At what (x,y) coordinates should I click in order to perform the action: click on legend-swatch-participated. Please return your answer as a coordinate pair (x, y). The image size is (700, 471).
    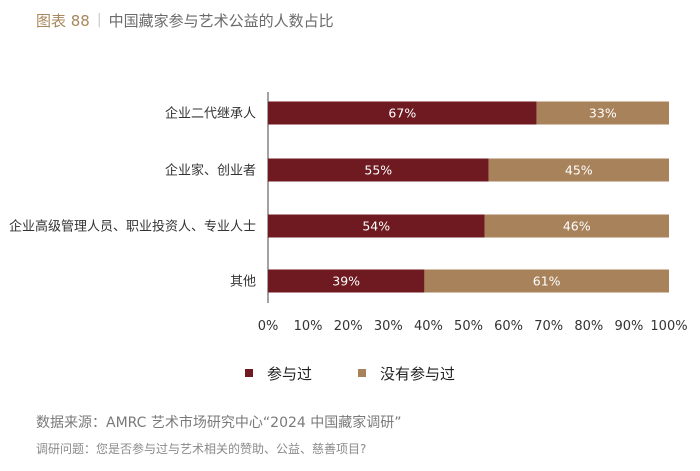
    Looking at the image, I should click on (248, 373).